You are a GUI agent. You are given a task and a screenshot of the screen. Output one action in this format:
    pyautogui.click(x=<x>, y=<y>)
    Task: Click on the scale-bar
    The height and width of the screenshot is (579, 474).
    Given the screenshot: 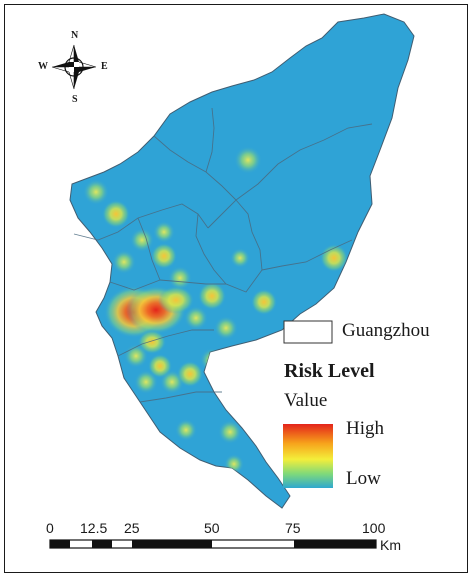 What is the action you would take?
    pyautogui.click(x=213, y=544)
    